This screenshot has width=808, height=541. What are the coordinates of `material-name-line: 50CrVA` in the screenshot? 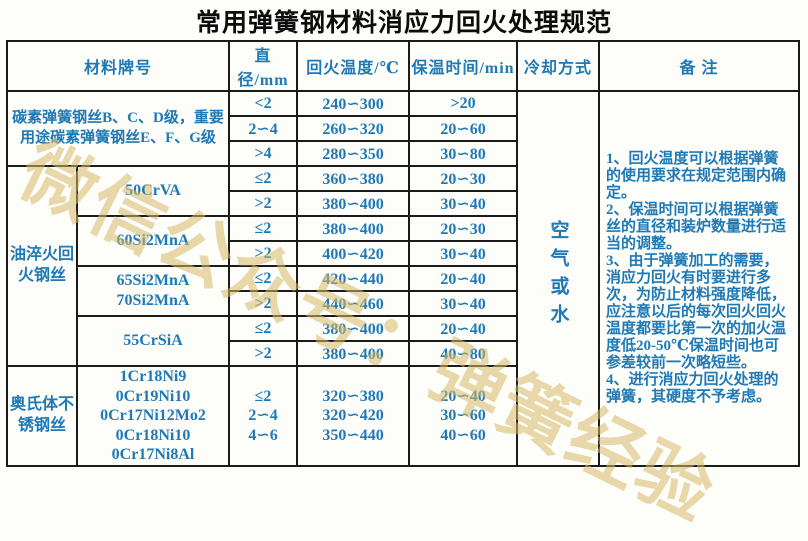 It's located at (153, 191).